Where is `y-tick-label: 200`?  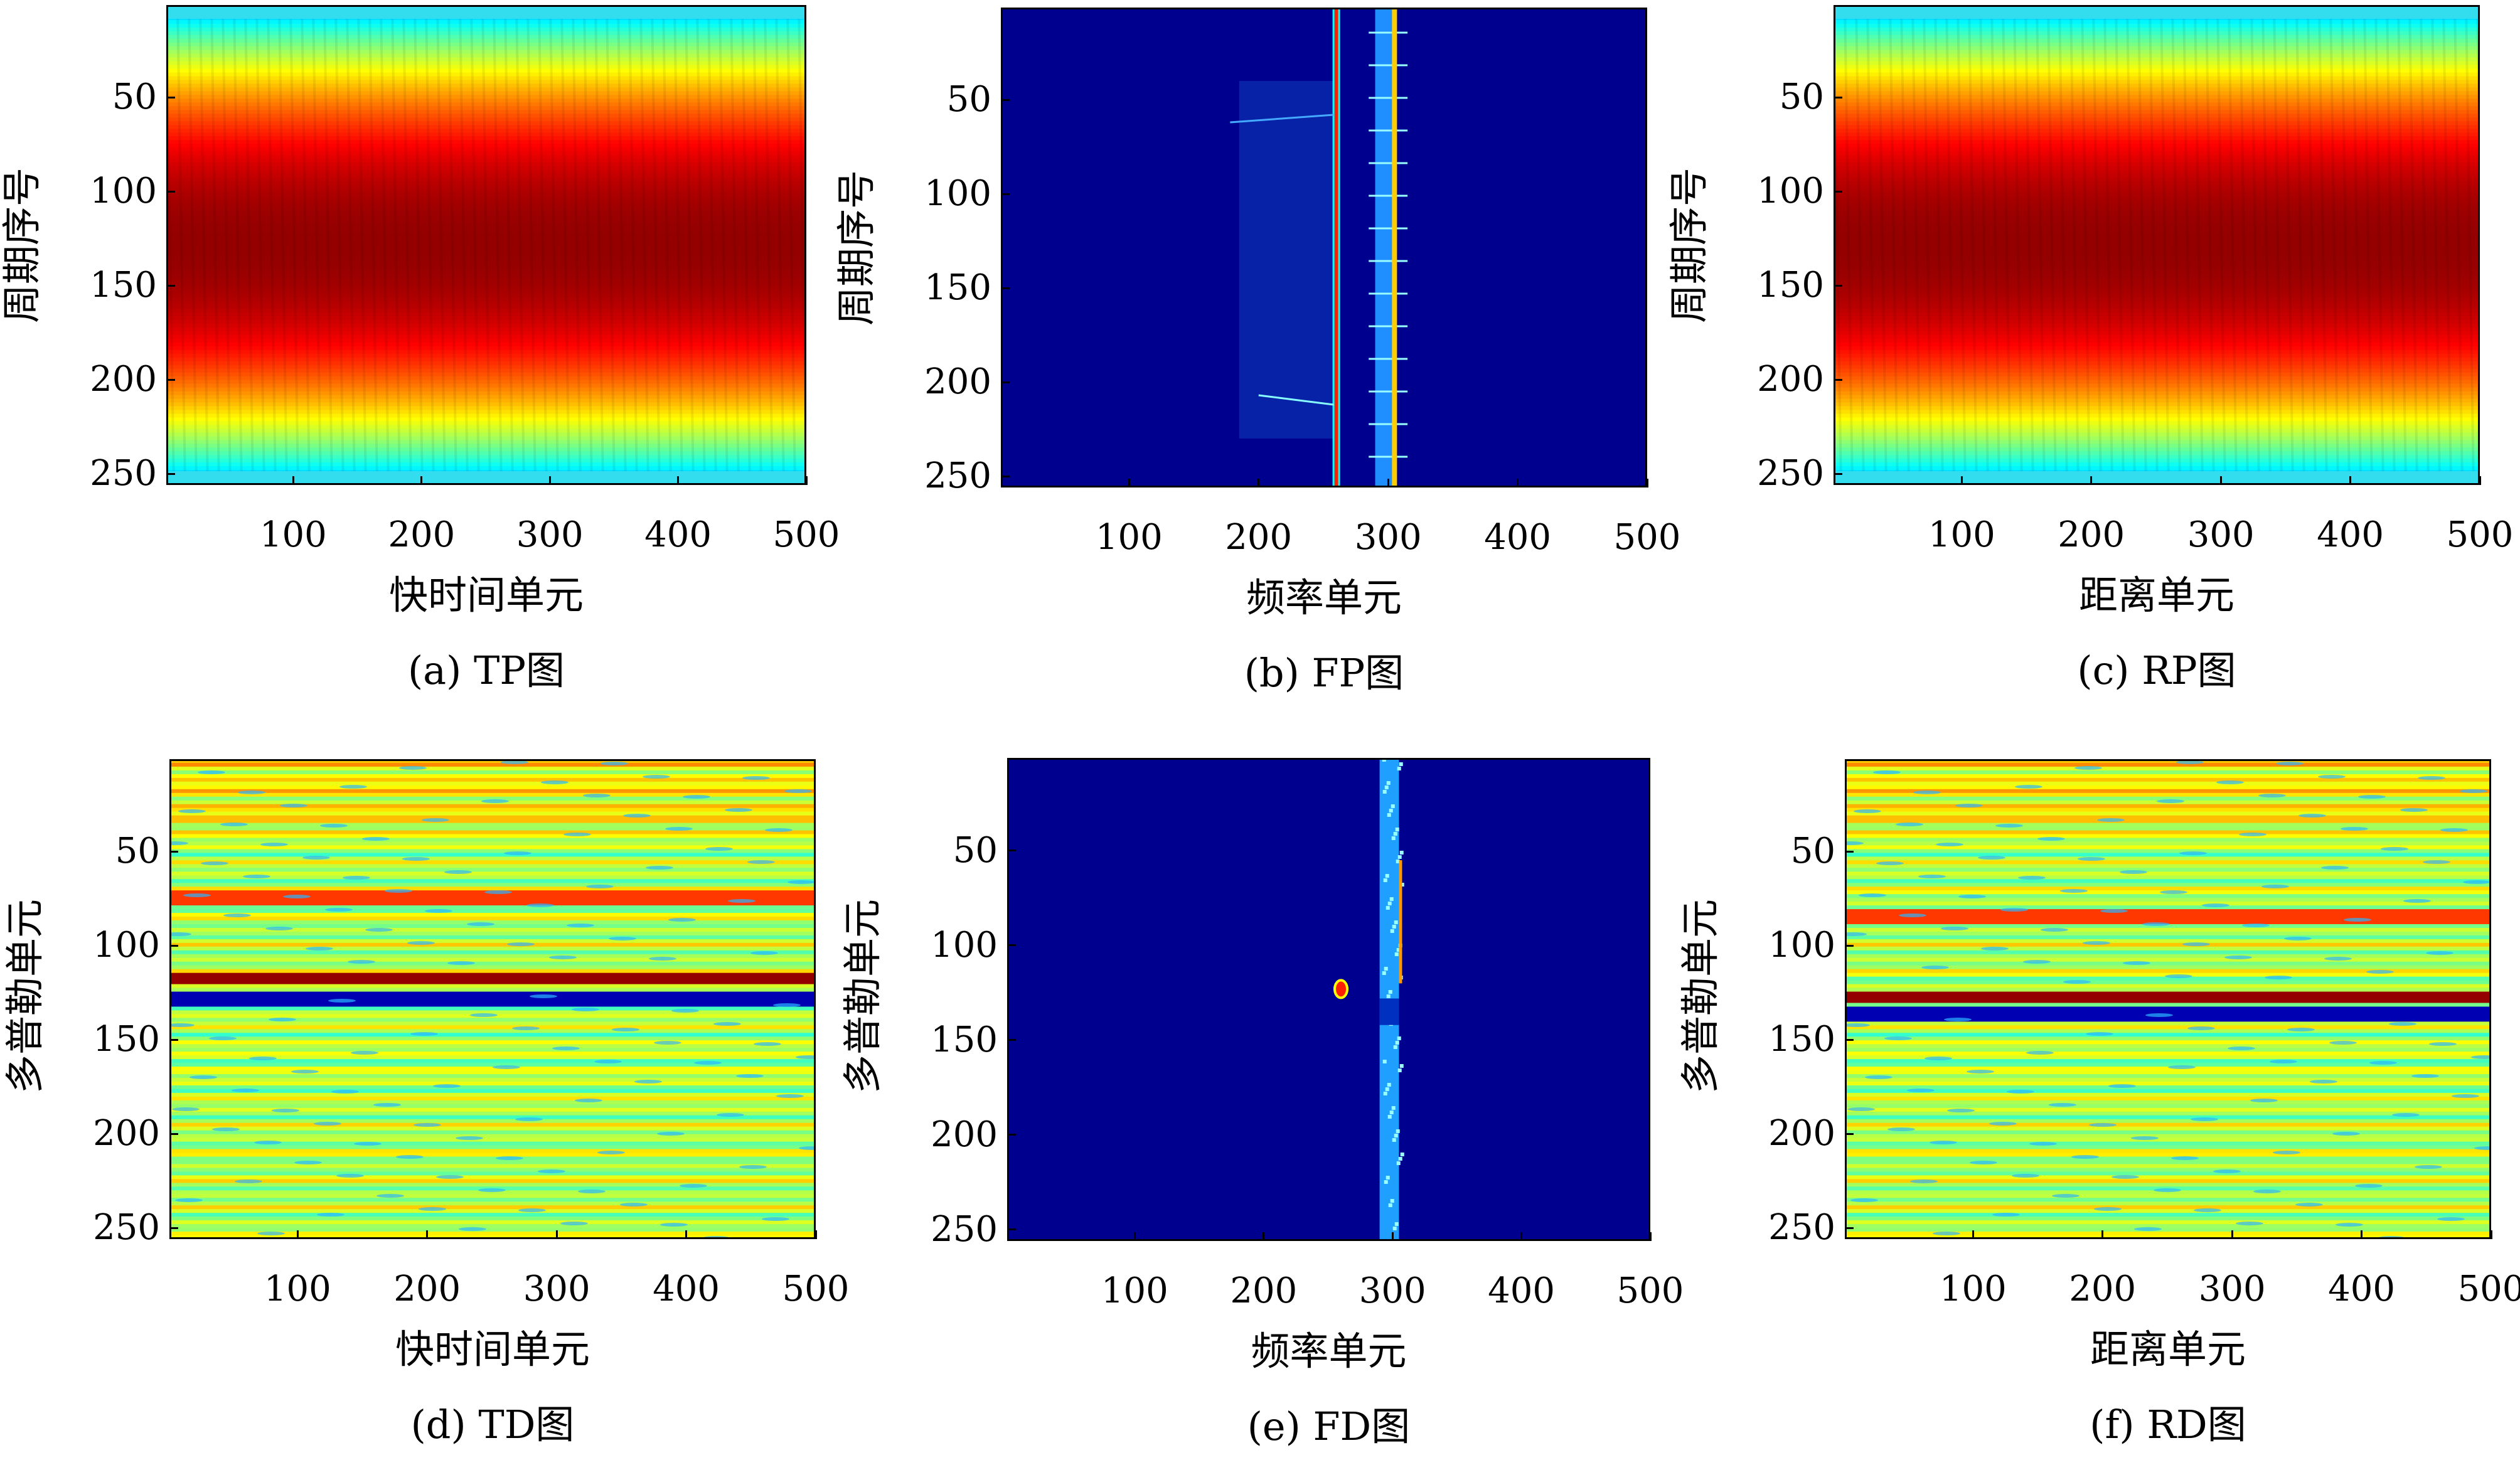 y-tick-label: 200 is located at coordinates (126, 1133).